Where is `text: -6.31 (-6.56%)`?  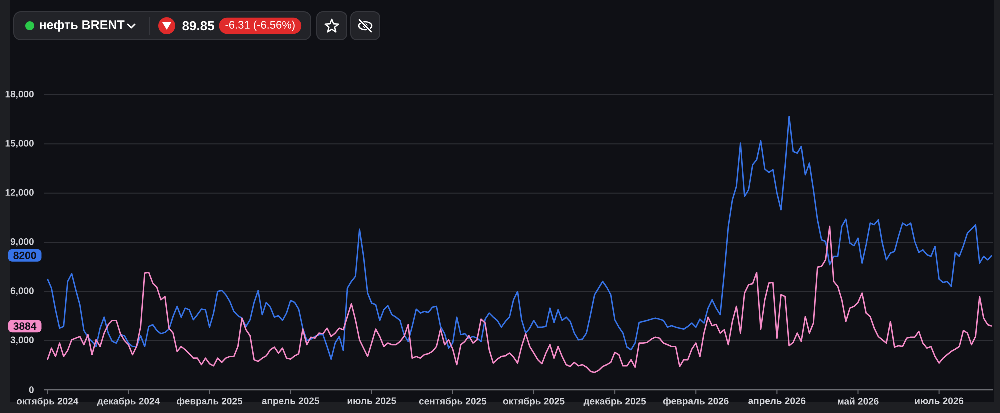 text: -6.31 (-6.56%) is located at coordinates (260, 26).